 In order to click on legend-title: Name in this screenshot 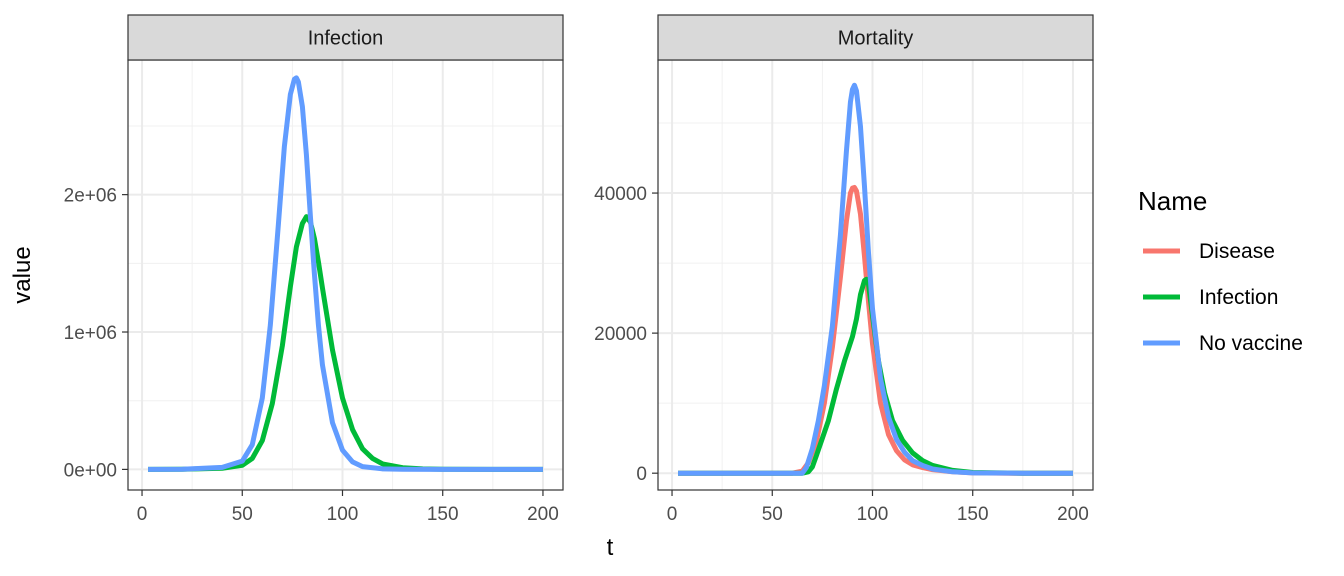, I will do `click(1172, 201)`.